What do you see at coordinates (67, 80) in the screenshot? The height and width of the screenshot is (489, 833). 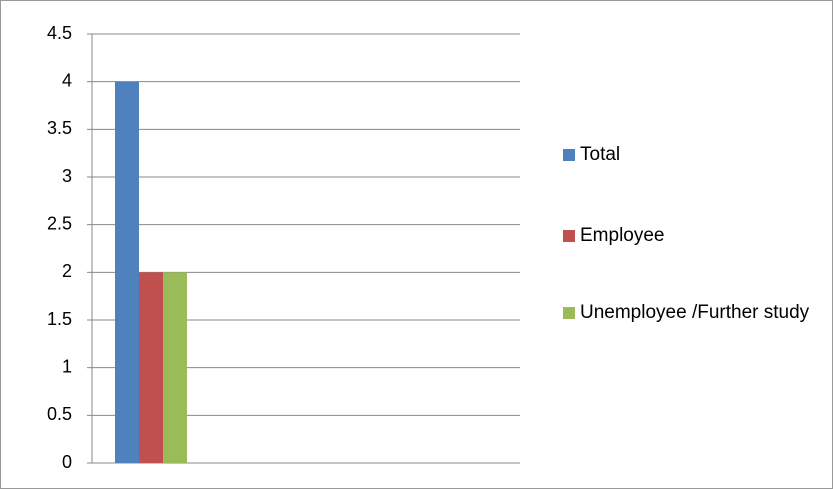 I see `y-tick-label: 4` at bounding box center [67, 80].